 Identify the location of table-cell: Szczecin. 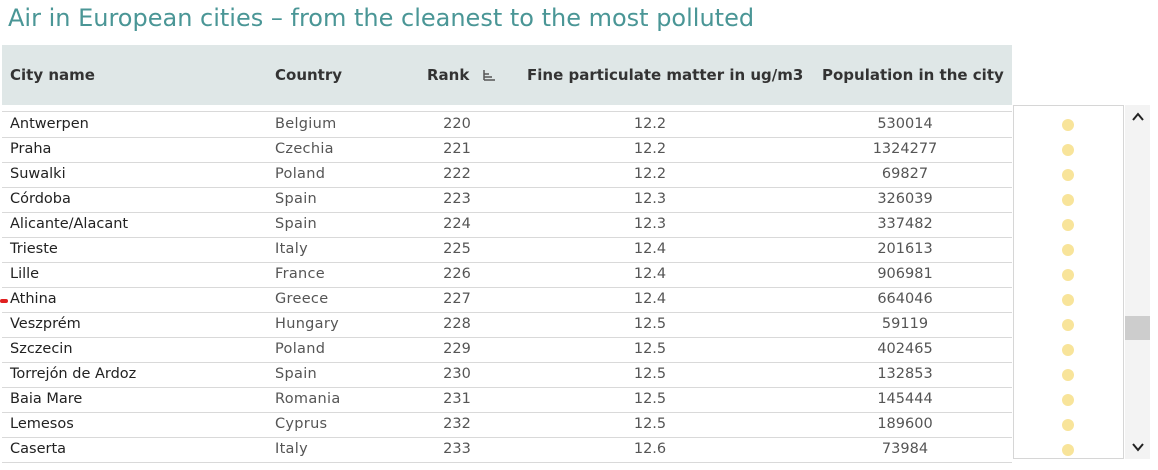
(41, 349).